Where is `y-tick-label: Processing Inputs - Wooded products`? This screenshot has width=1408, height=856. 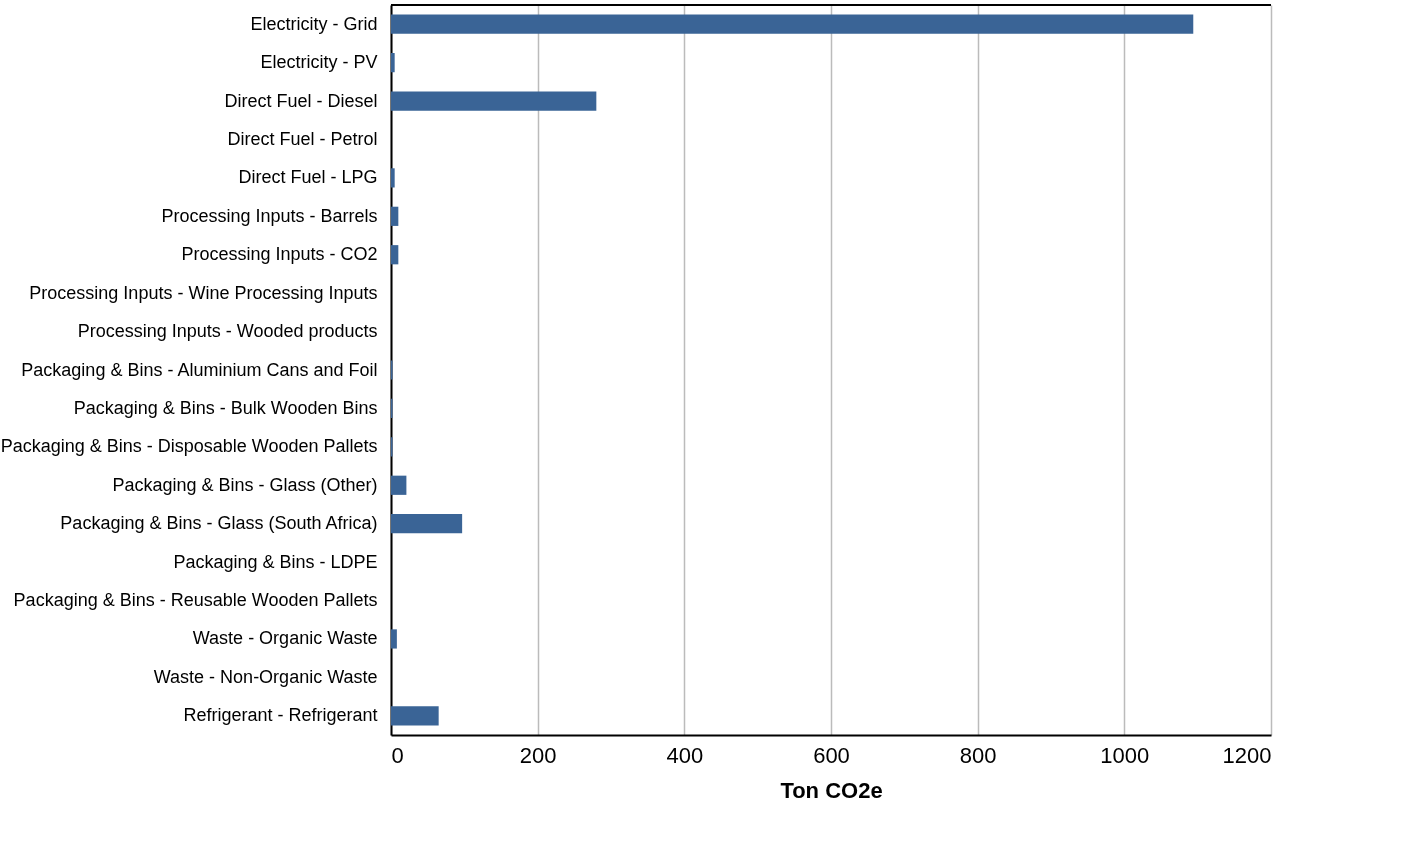 y-tick-label: Processing Inputs - Wooded products is located at coordinates (227, 331).